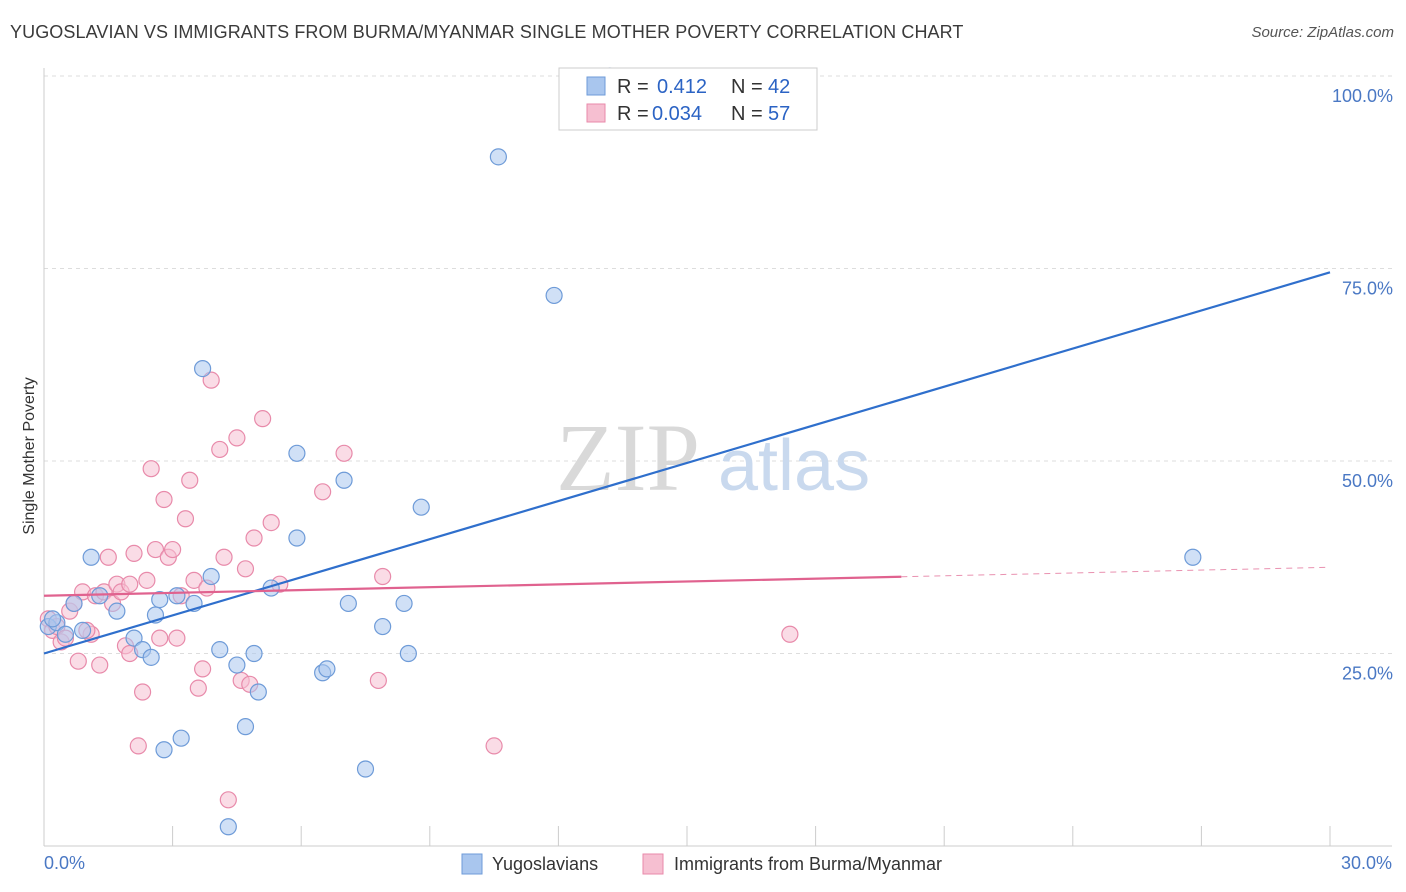 This screenshot has height=892, width=1406. I want to click on legend-r-label-pink: R =, so click(633, 114).